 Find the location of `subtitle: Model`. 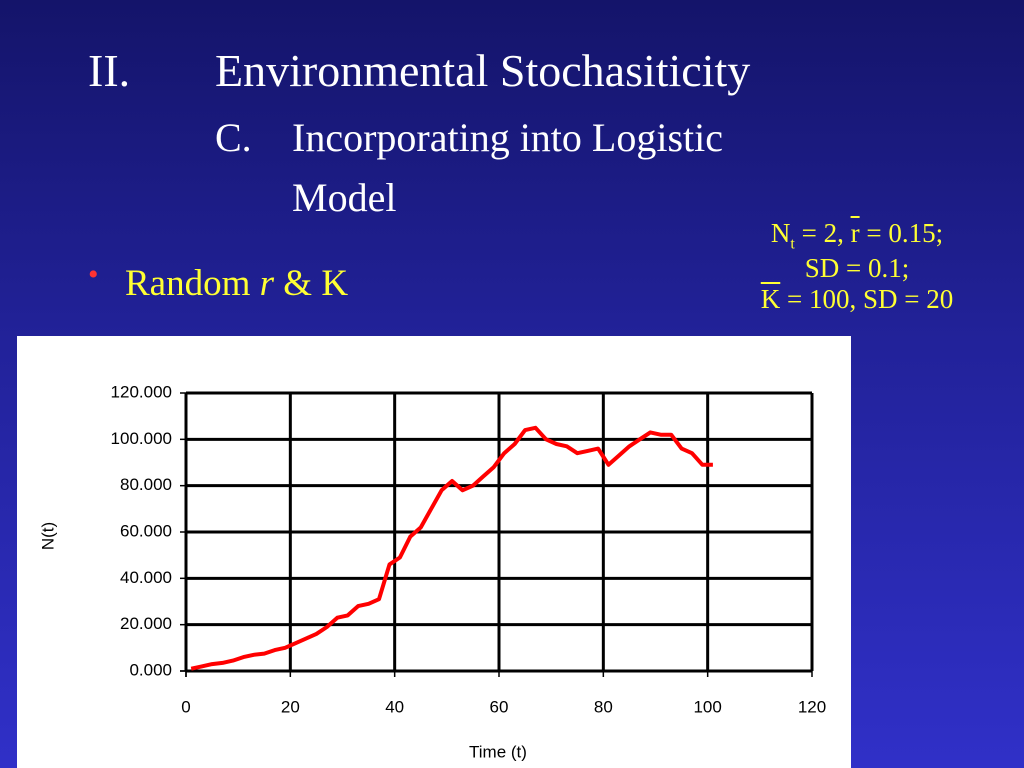

subtitle: Model is located at coordinates (344, 197).